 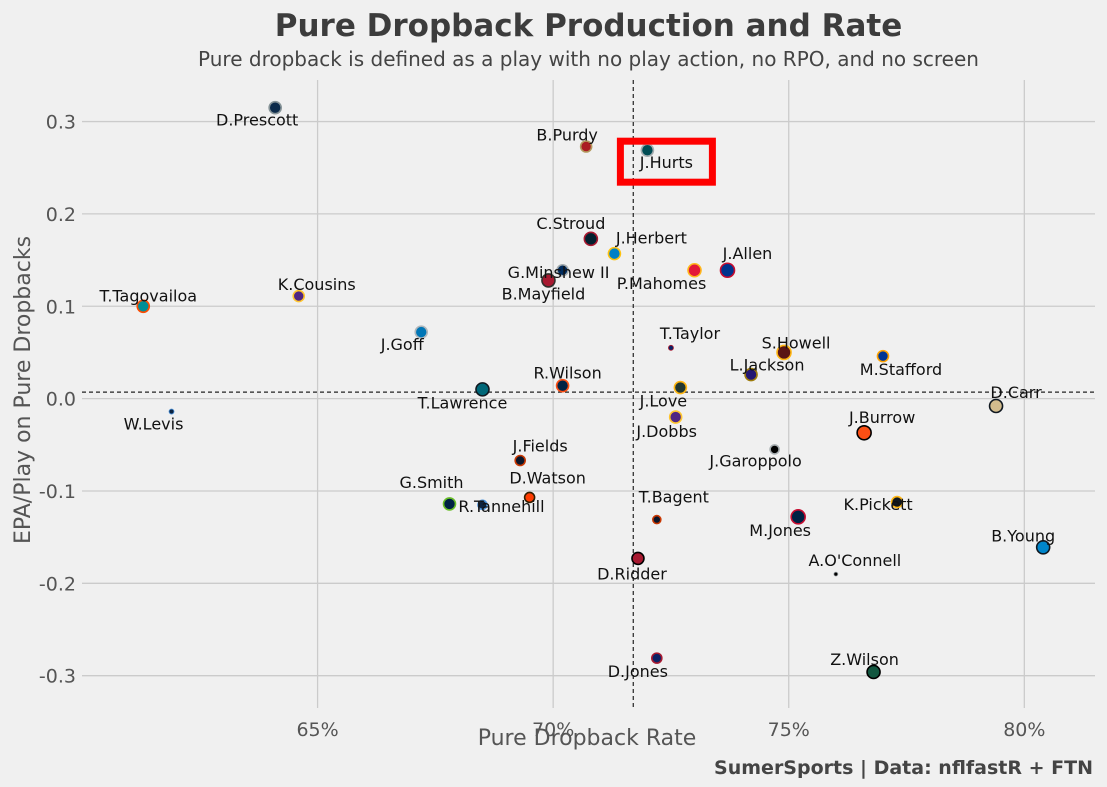 I want to click on point-label: G.Smith, so click(x=431, y=482).